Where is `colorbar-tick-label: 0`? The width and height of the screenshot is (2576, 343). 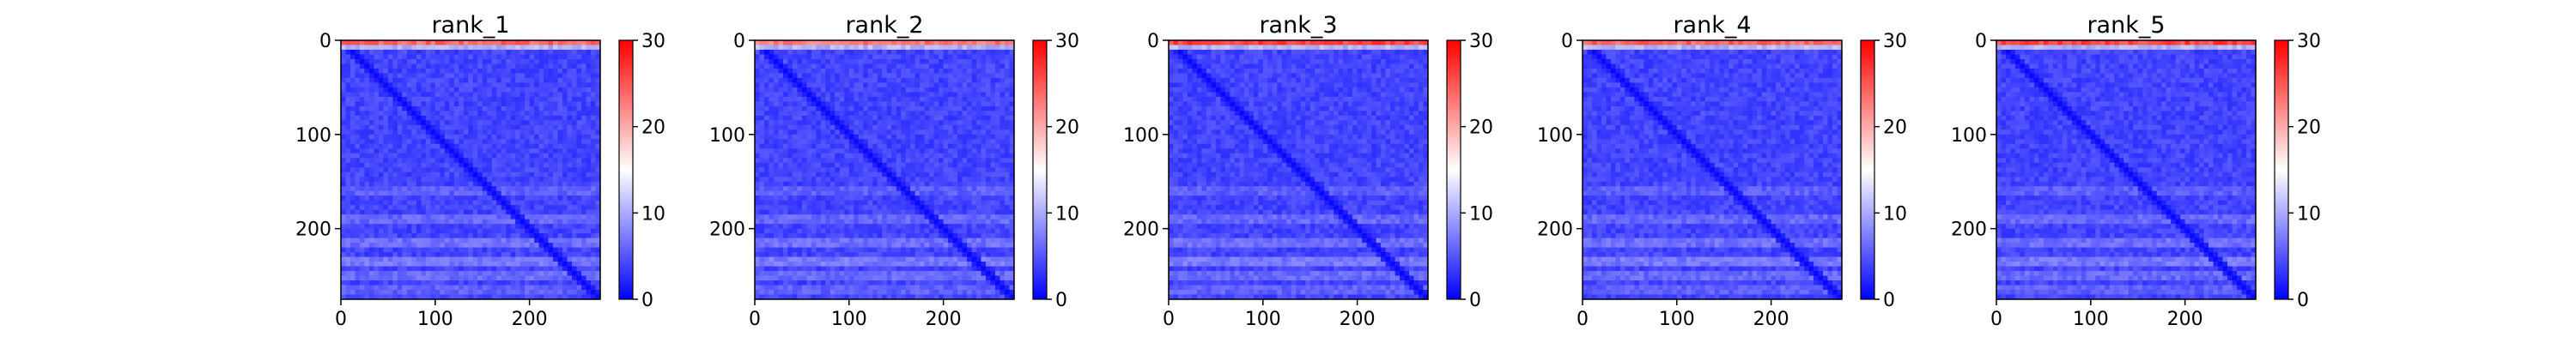
colorbar-tick-label: 0 is located at coordinates (647, 300).